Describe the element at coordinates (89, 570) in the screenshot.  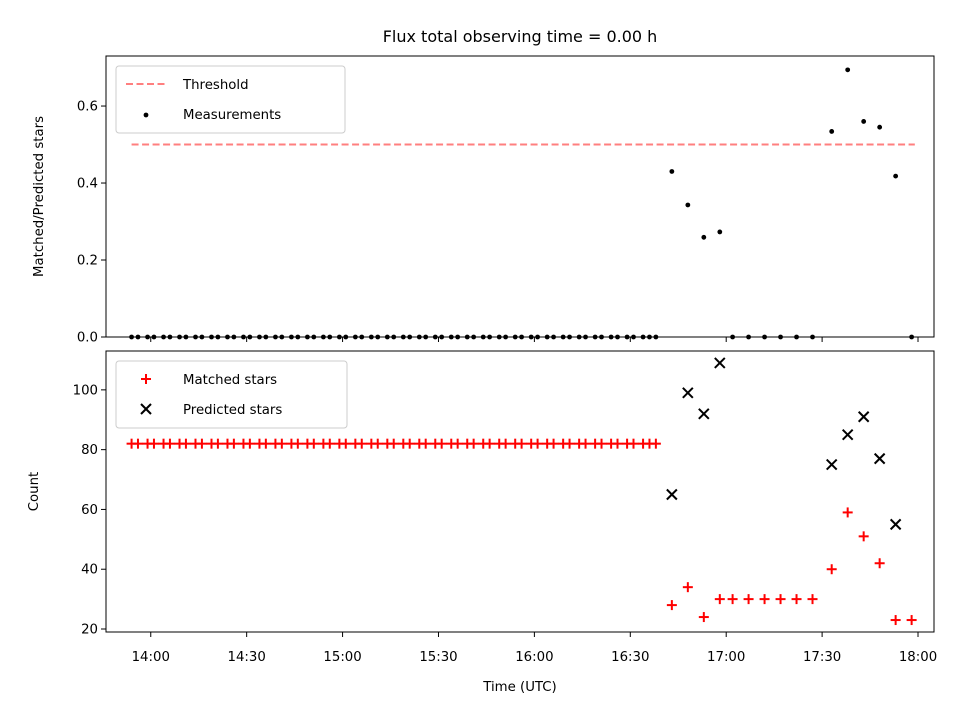
I see `y-tick-label: 40` at that location.